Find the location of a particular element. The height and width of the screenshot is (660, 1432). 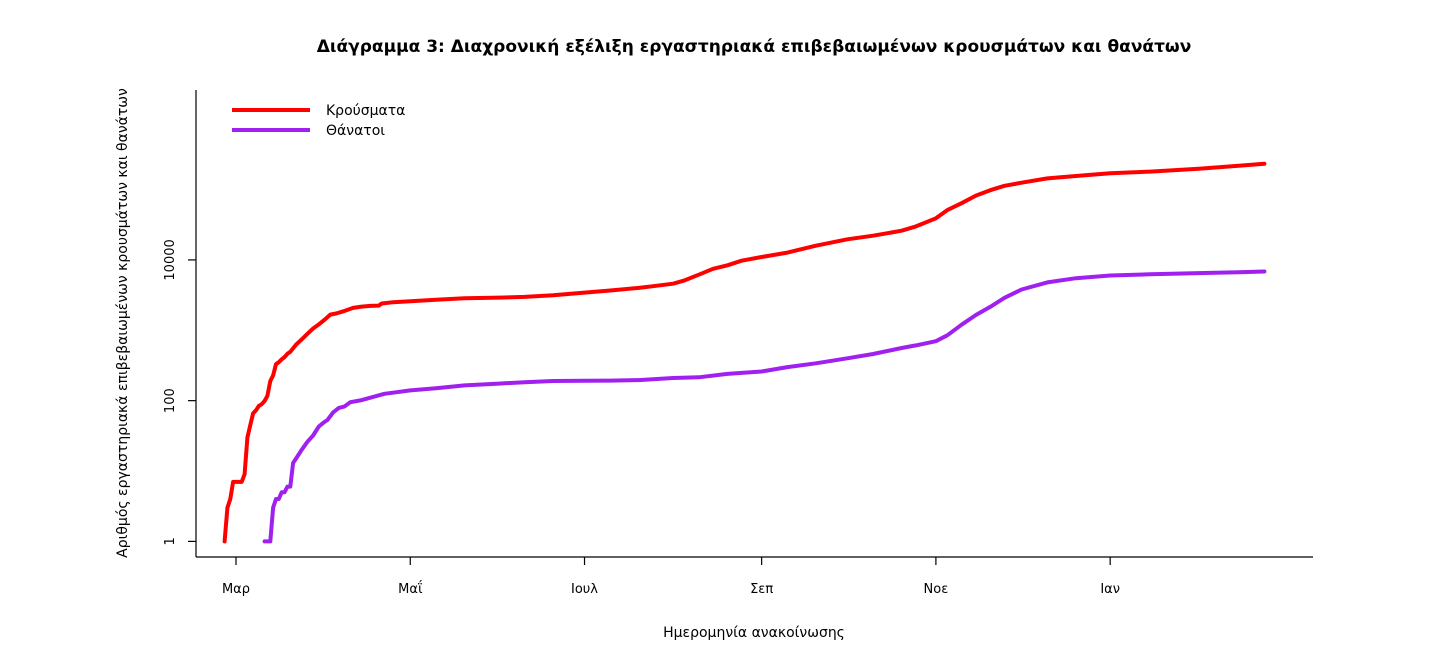

legend: Κρούσματα Θάνατοι is located at coordinates (318, 121).